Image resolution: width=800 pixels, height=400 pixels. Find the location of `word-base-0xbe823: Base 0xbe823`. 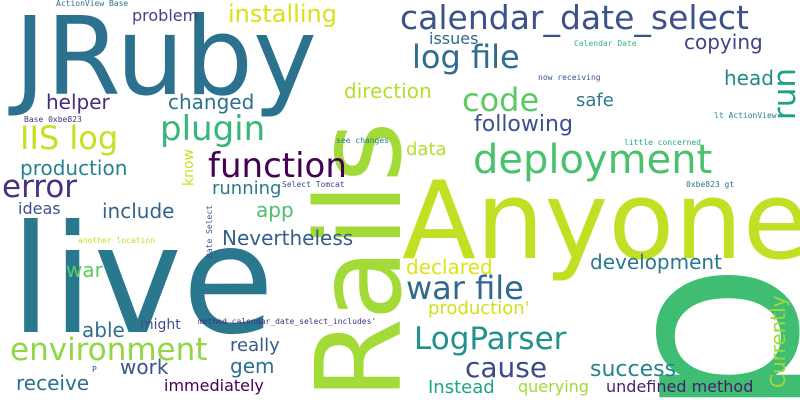

word-base-0xbe823: Base 0xbe823 is located at coordinates (53, 119).